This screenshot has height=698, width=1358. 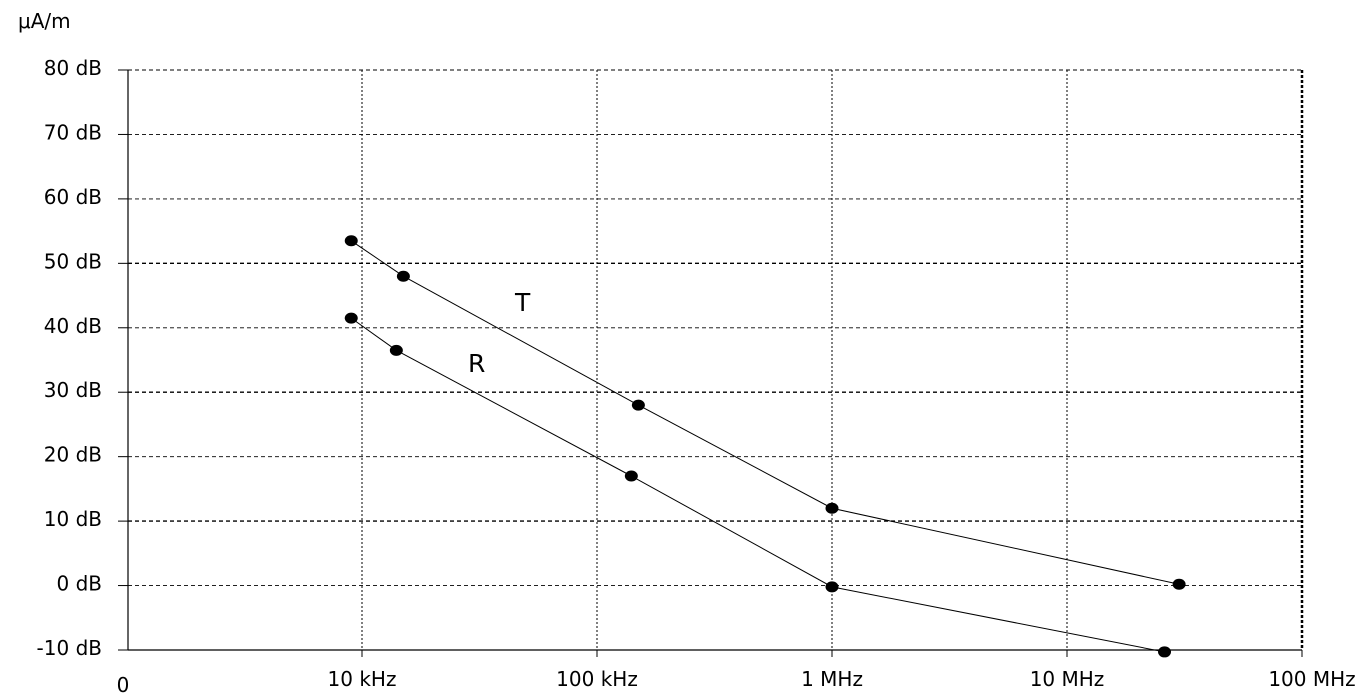 I want to click on y-tick-label: 20 dB, so click(x=73, y=455).